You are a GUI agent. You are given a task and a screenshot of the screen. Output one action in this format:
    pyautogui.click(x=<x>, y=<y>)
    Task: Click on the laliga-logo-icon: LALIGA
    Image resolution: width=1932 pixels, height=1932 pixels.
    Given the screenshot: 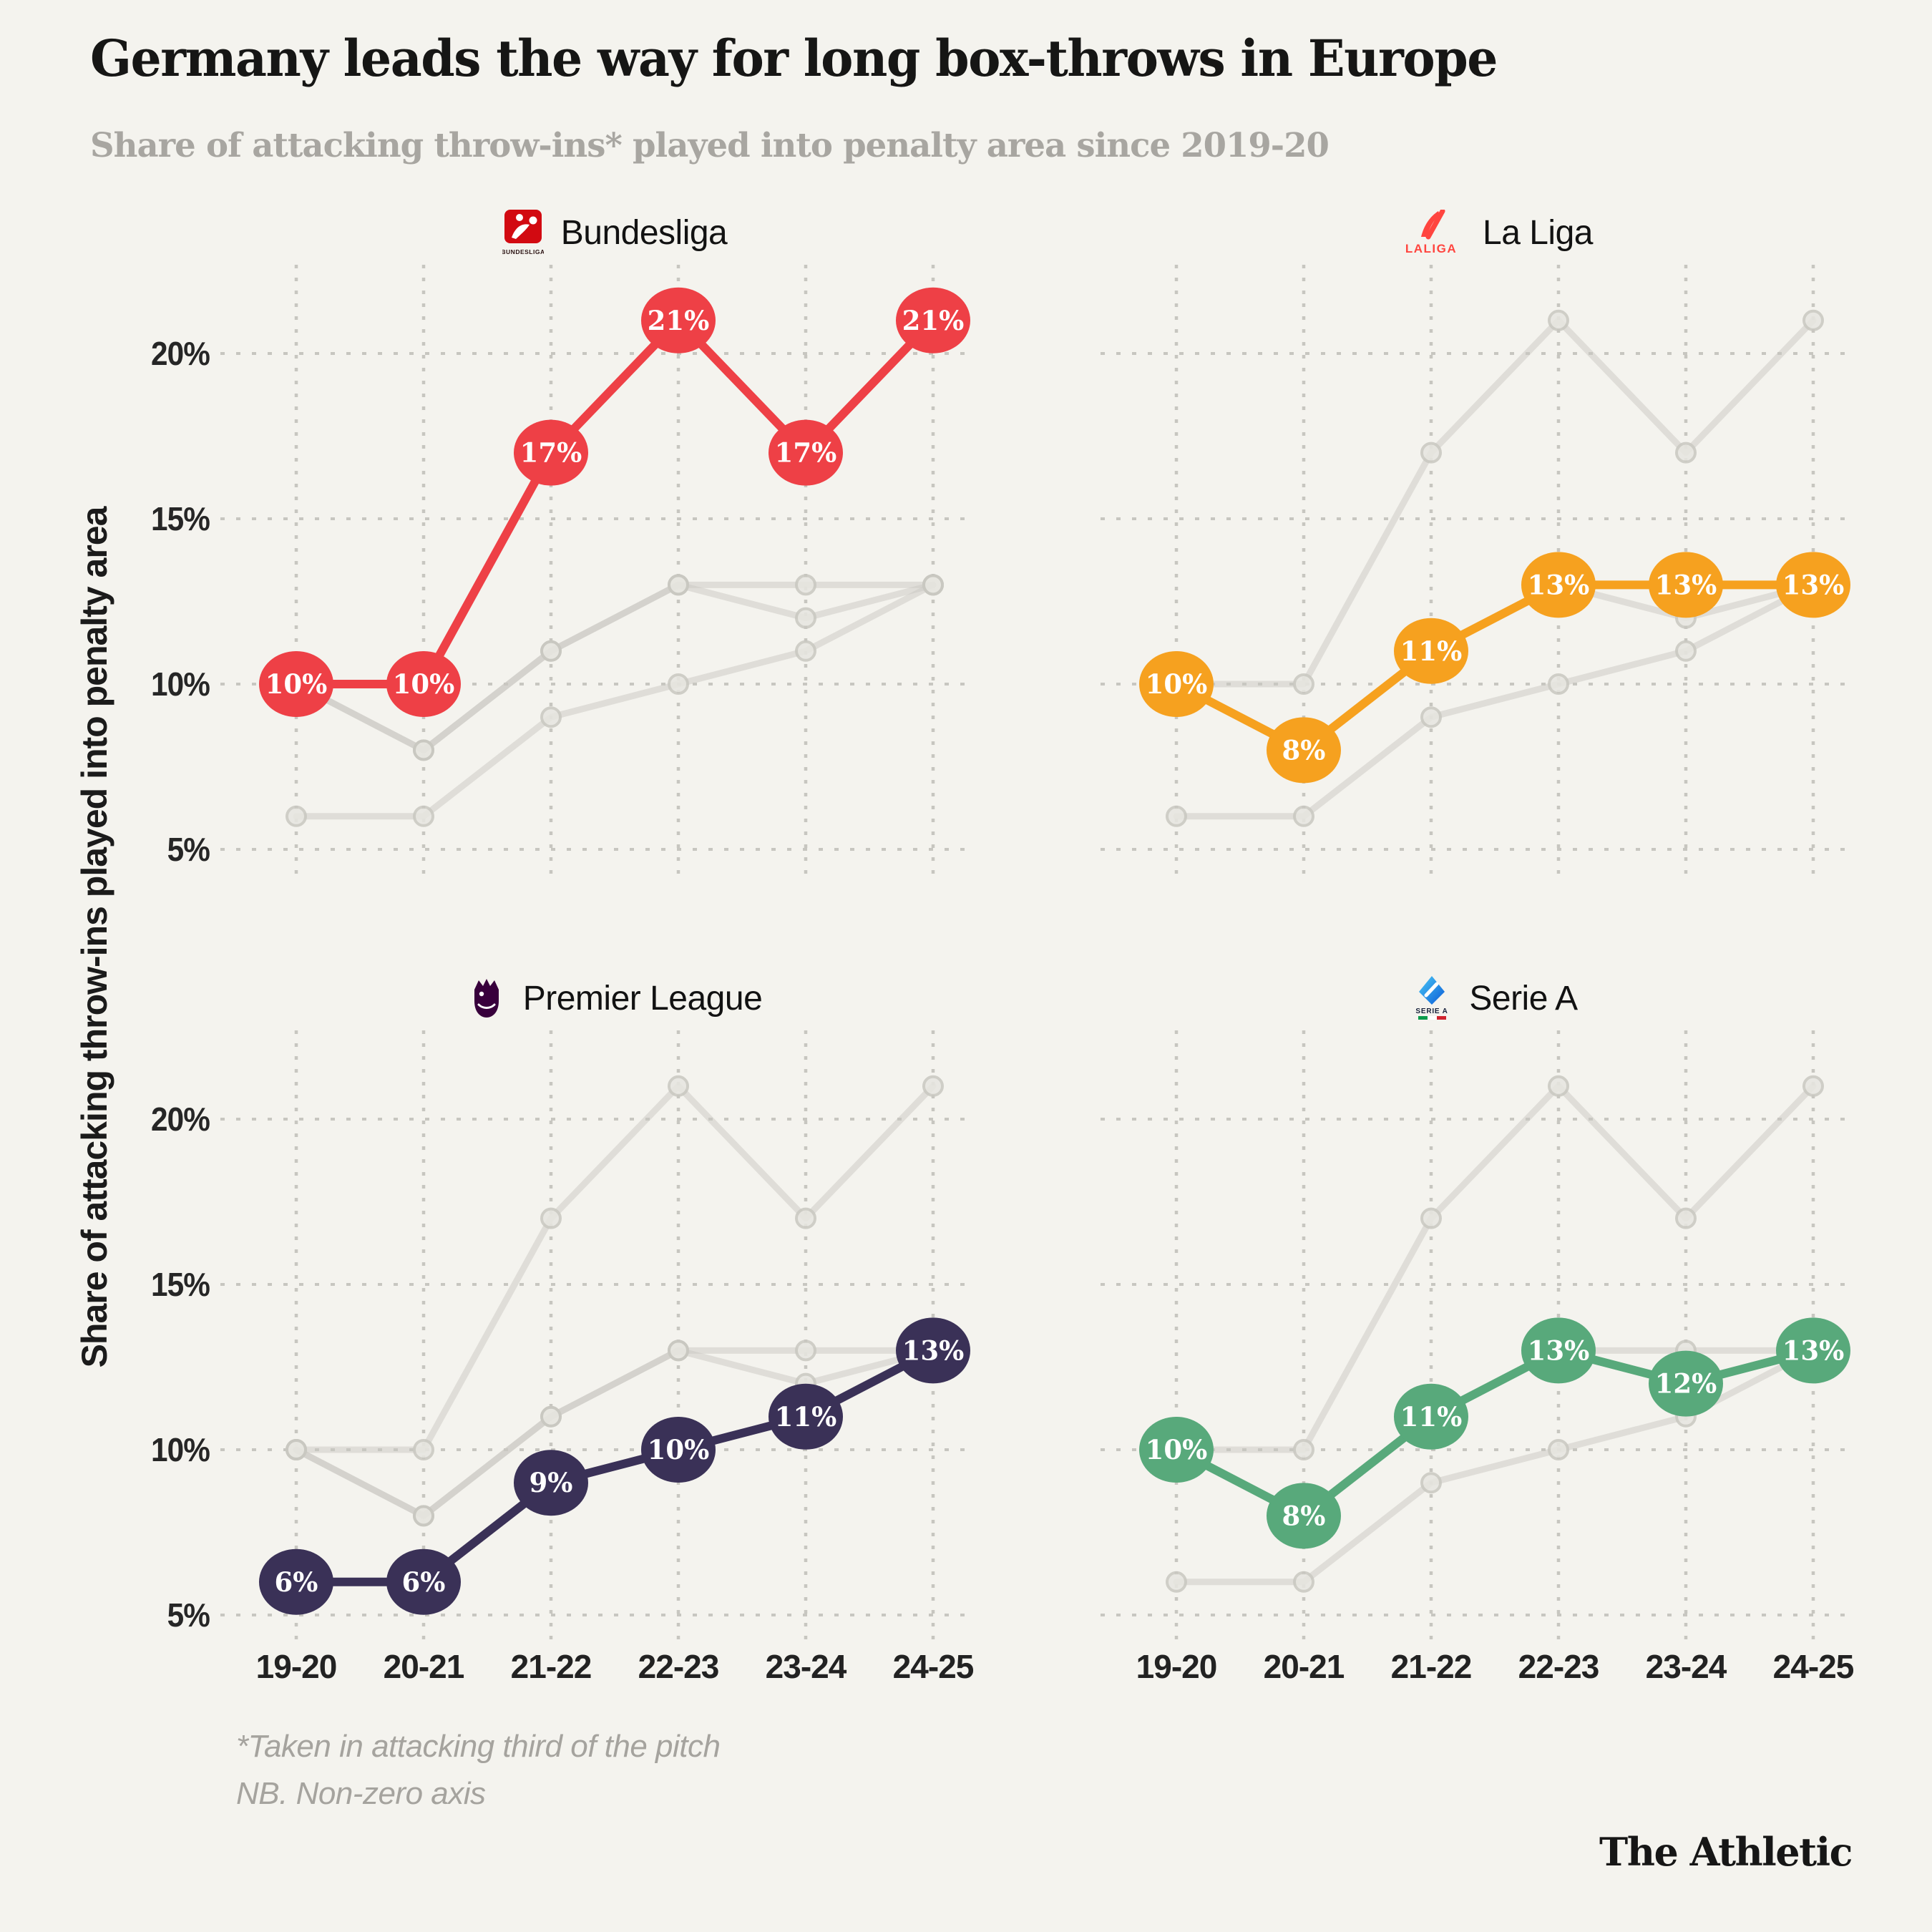 What is the action you would take?
    pyautogui.click(x=1431, y=232)
    